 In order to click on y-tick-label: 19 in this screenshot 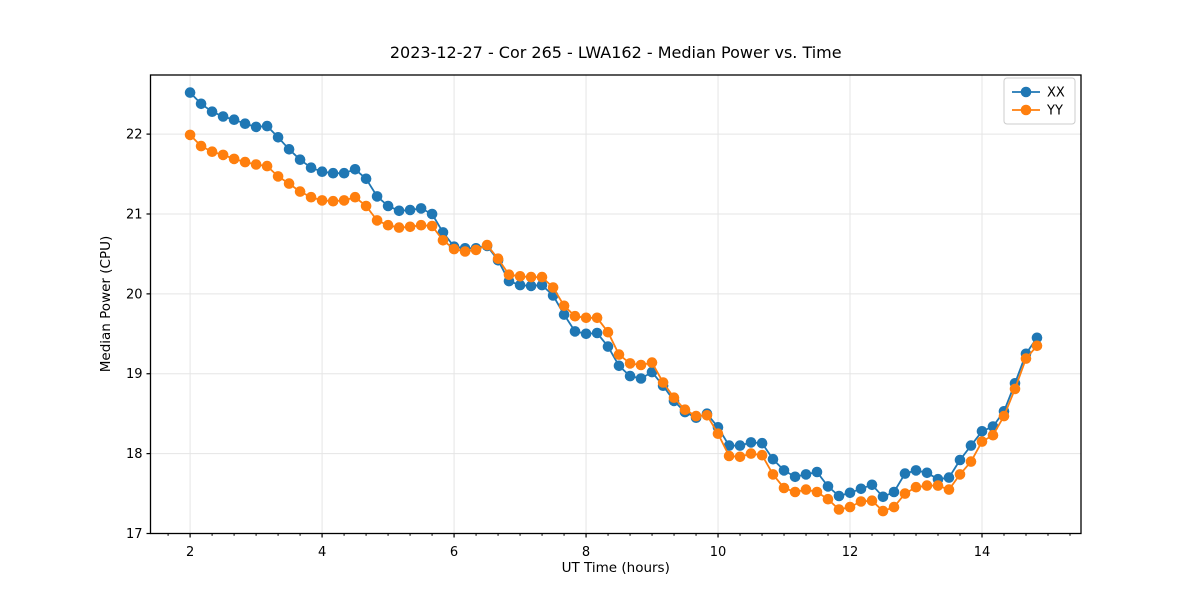, I will do `click(134, 374)`.